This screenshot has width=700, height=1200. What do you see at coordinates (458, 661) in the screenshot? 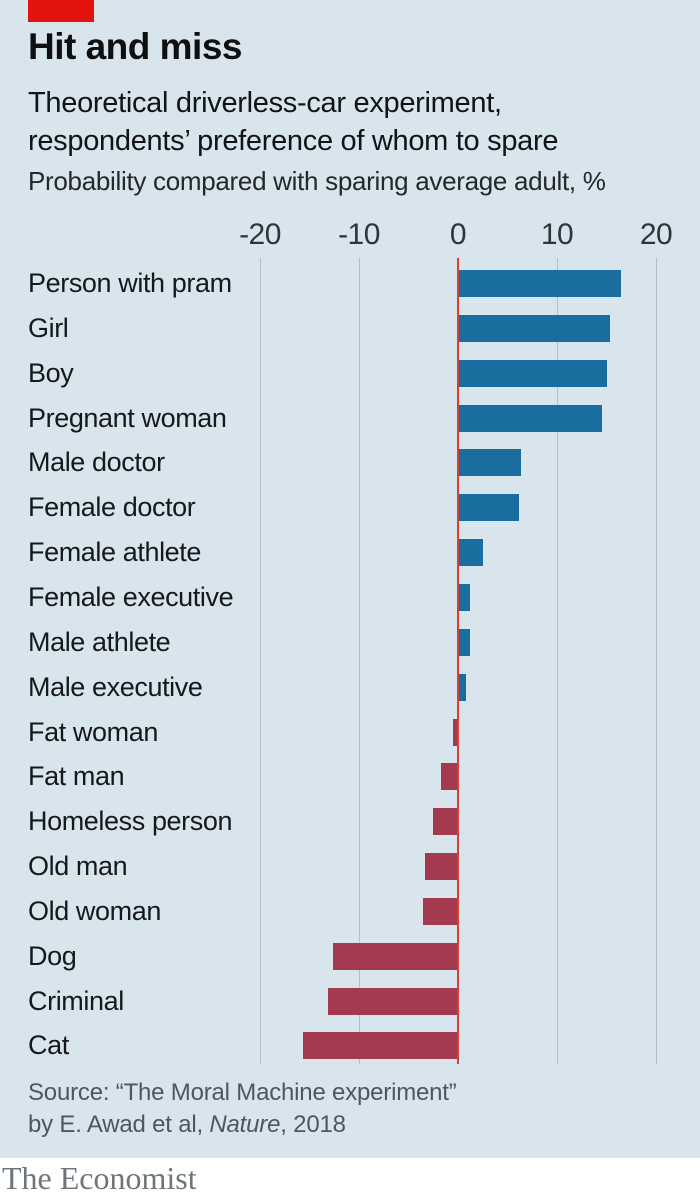
I see `zero-baseline` at bounding box center [458, 661].